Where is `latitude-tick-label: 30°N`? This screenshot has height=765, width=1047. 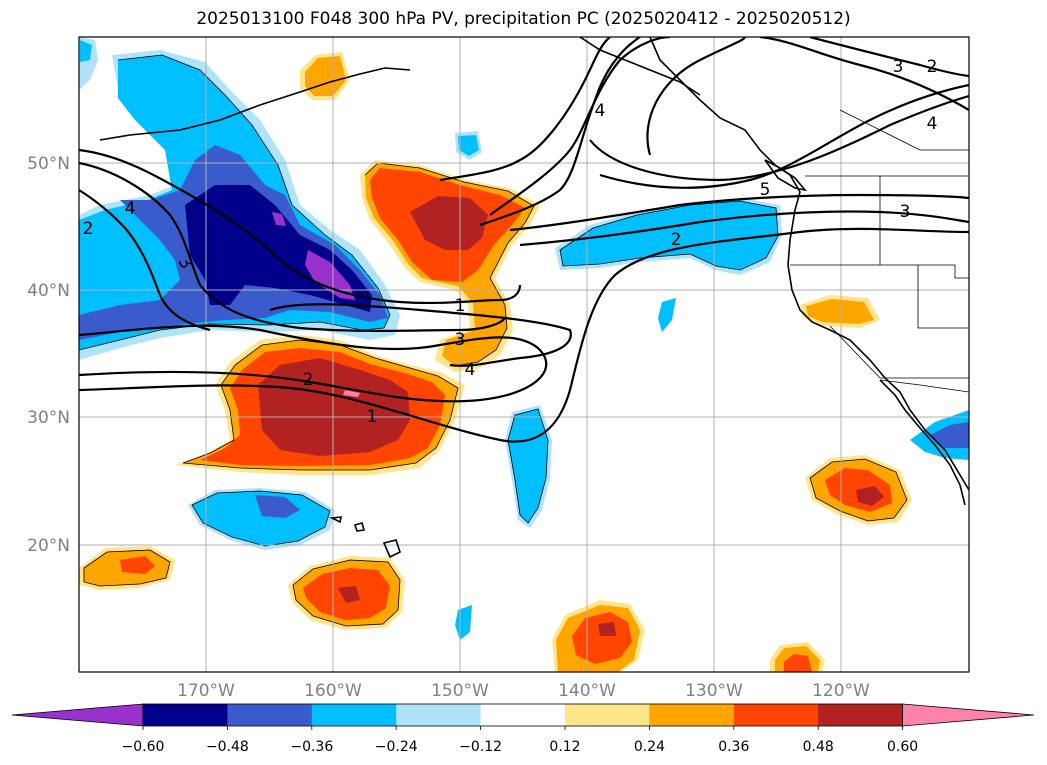 latitude-tick-label: 30°N is located at coordinates (48, 418).